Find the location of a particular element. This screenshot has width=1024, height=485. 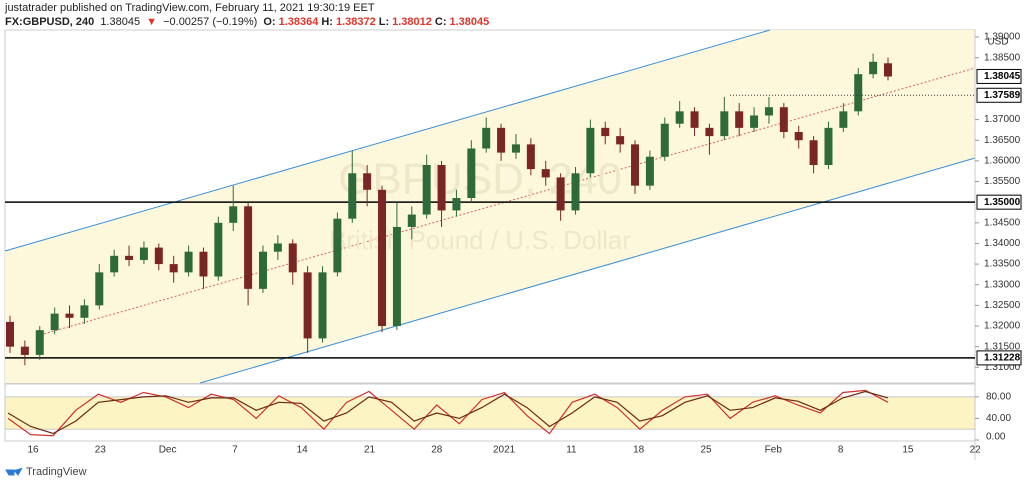

x-tick-label: 8 is located at coordinates (841, 450).